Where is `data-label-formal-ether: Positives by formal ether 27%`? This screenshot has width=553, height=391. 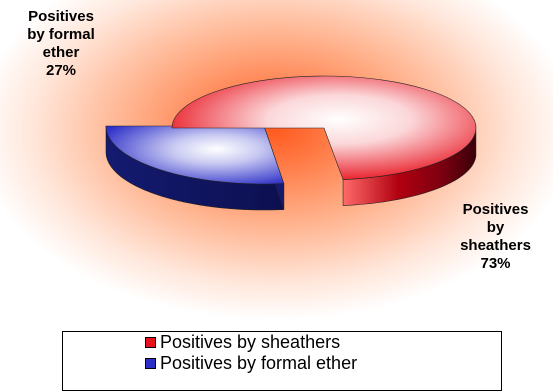 data-label-formal-ether: Positives by formal ether 27% is located at coordinates (61, 43).